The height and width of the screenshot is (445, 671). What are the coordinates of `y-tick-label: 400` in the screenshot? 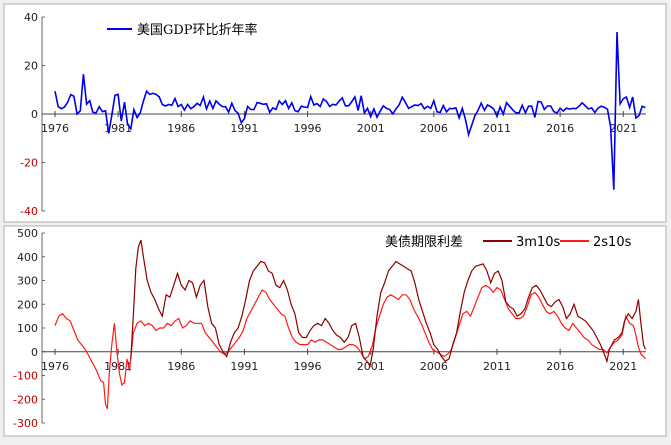 It's located at (27, 257).